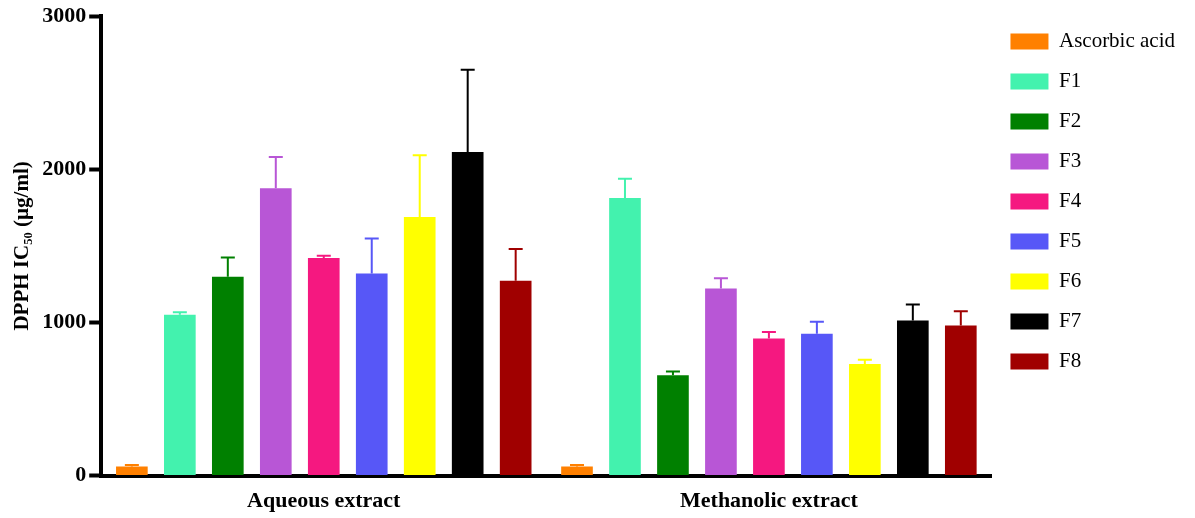 This screenshot has width=1195, height=518. What do you see at coordinates (1070, 320) in the screenshot?
I see `legend-label: F7` at bounding box center [1070, 320].